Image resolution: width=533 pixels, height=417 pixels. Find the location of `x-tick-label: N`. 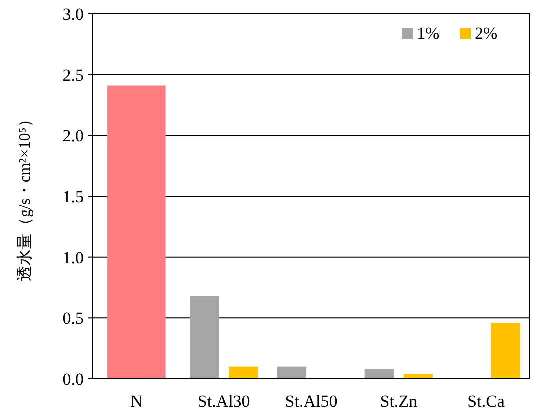

x-tick-label: N is located at coordinates (136, 401).